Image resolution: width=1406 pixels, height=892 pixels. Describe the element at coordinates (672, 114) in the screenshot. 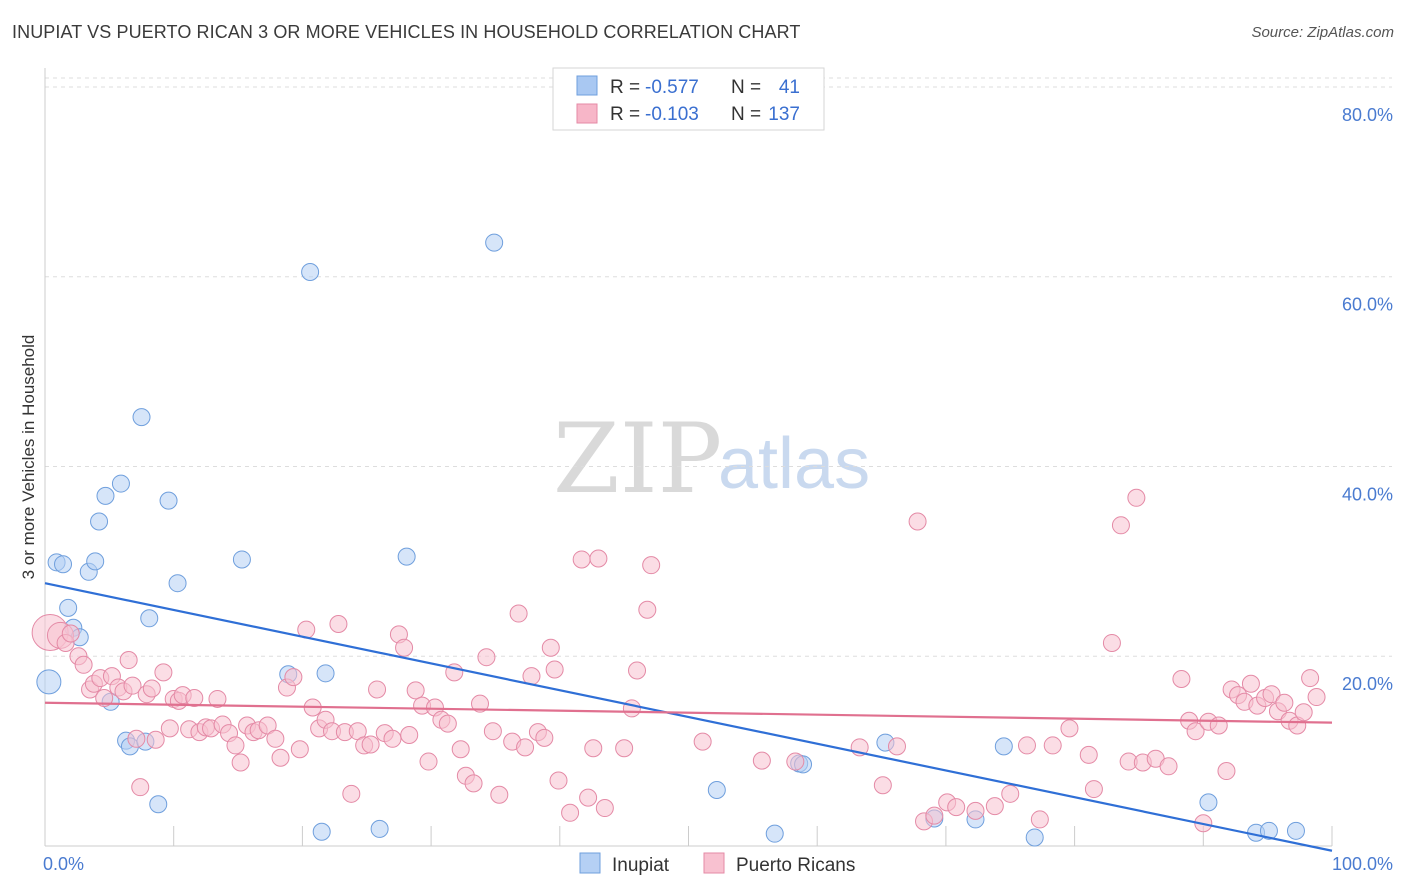

I see `legend-r-value-puerto-ricans: -0.103` at that location.